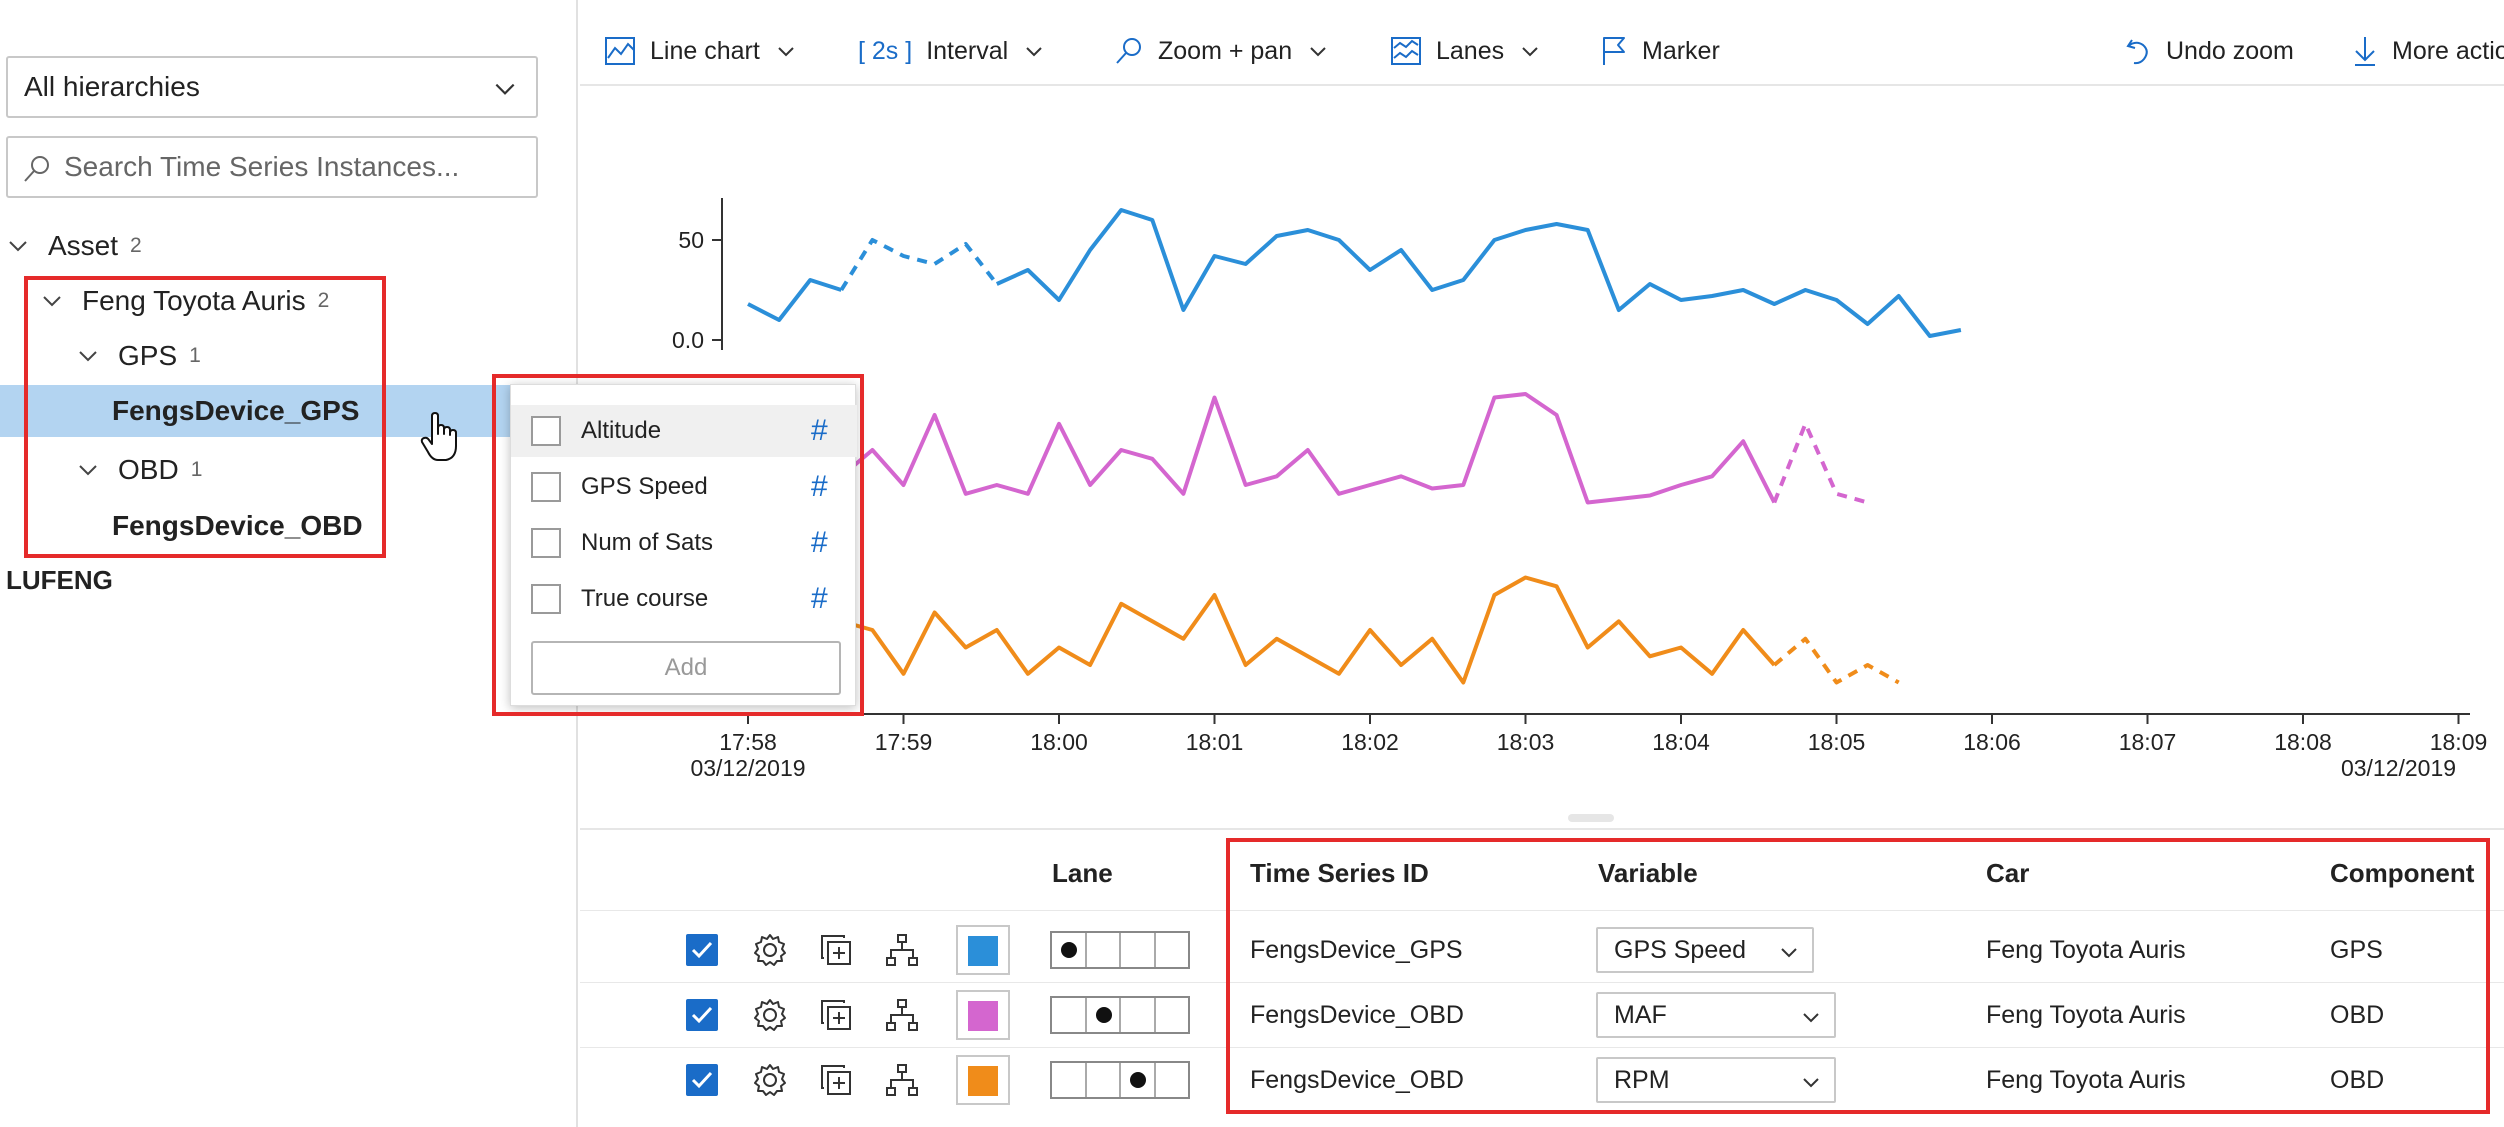 Image resolution: width=2504 pixels, height=1127 pixels. What do you see at coordinates (1705, 950) in the screenshot?
I see `variable-dropdown: GPS Speed` at bounding box center [1705, 950].